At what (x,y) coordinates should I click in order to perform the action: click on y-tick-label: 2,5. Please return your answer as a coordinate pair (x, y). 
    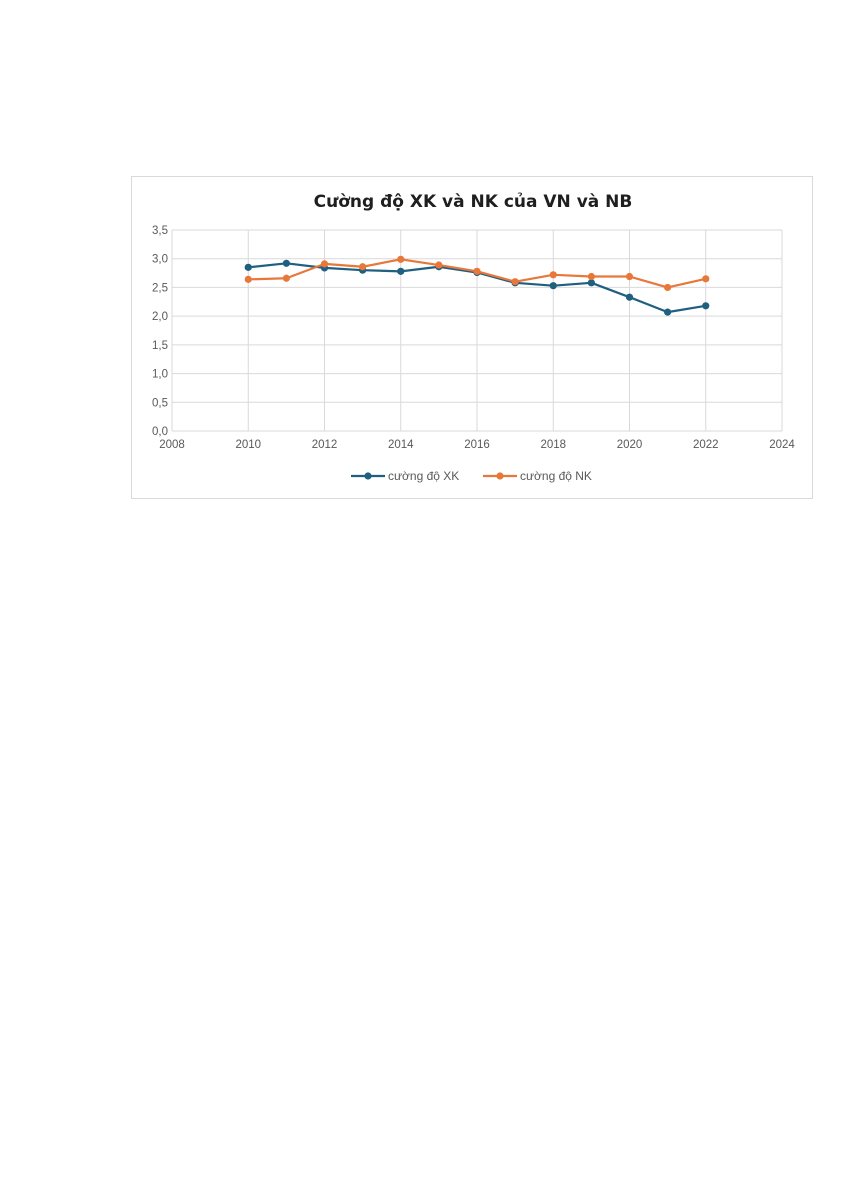
    Looking at the image, I should click on (160, 288).